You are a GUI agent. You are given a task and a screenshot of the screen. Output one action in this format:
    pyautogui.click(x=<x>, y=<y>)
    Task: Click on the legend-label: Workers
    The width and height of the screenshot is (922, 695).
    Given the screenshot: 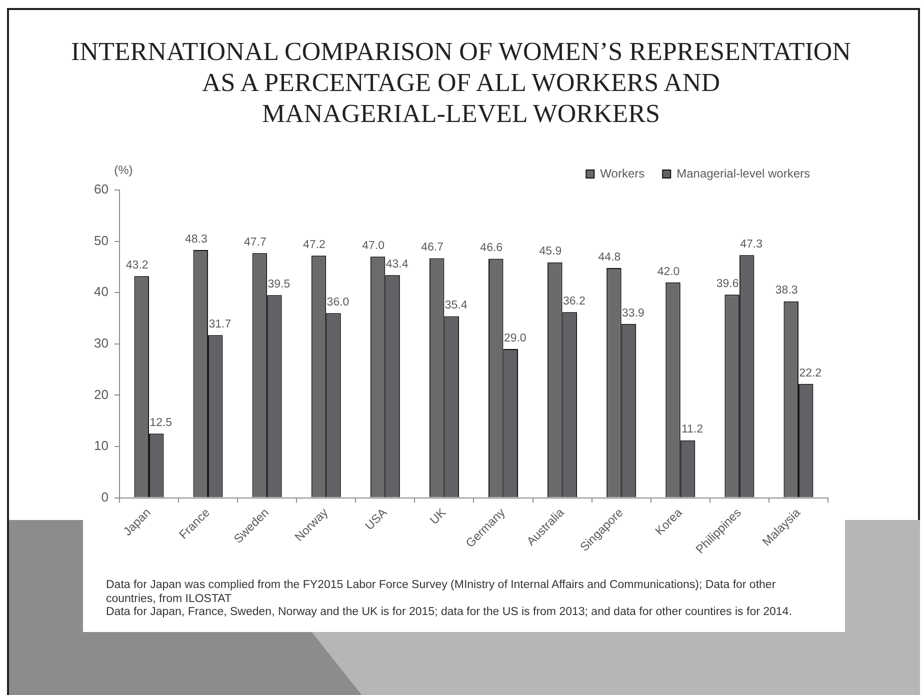 What is the action you would take?
    pyautogui.click(x=622, y=173)
    